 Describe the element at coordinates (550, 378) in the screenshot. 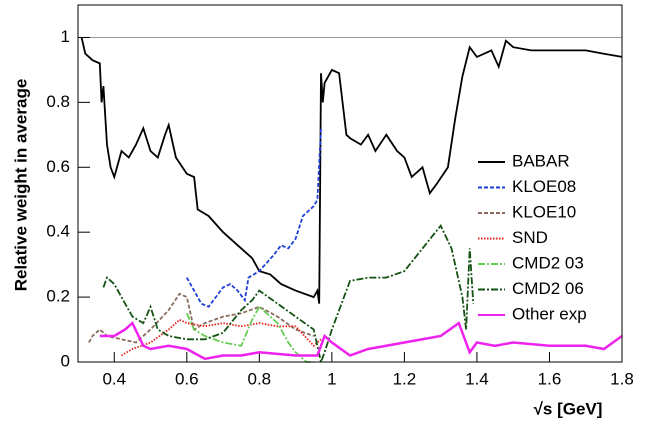

I see `x-tick-label: 1.6` at that location.